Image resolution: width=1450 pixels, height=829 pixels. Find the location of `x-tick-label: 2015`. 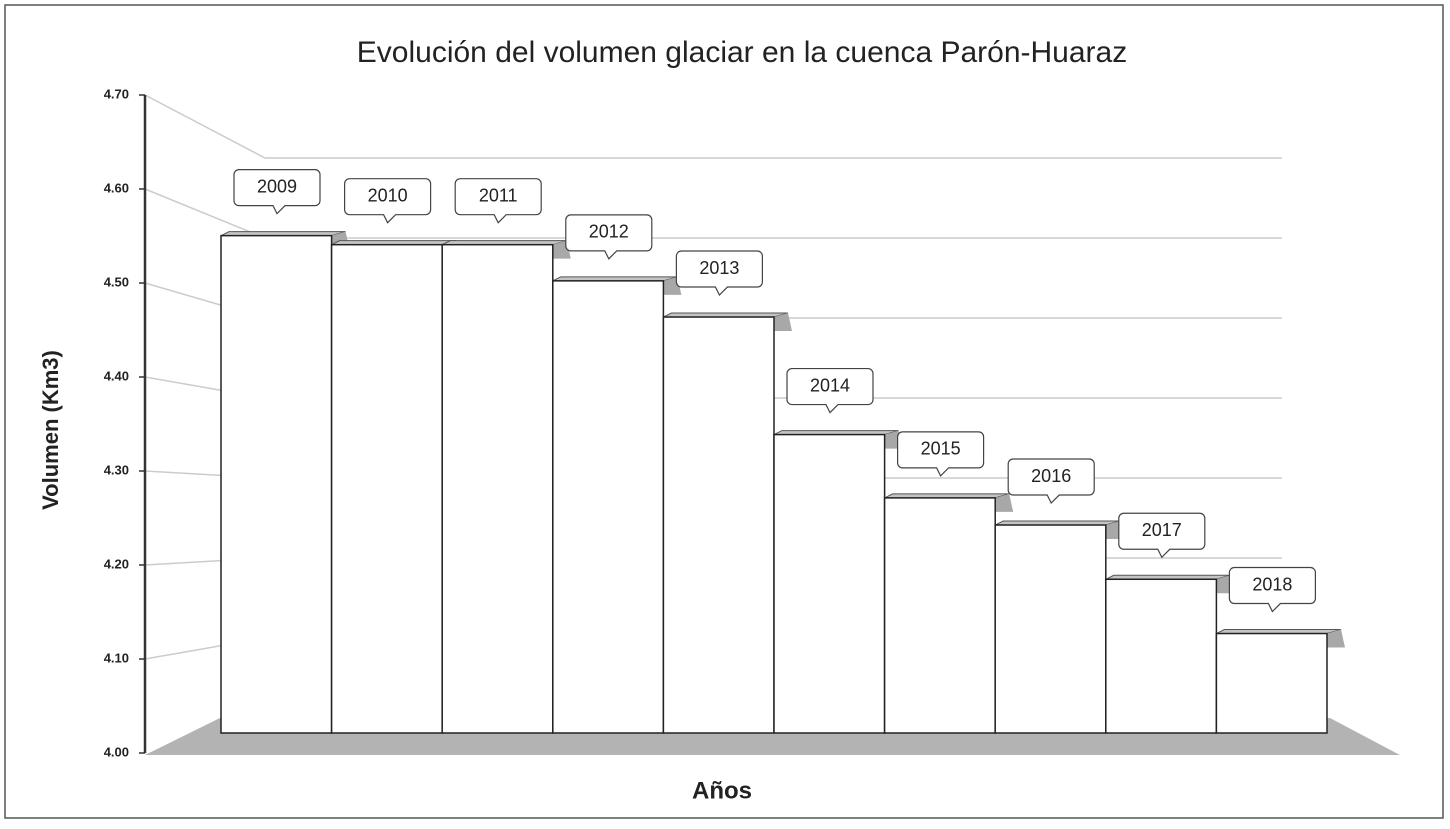

x-tick-label: 2015 is located at coordinates (941, 449).